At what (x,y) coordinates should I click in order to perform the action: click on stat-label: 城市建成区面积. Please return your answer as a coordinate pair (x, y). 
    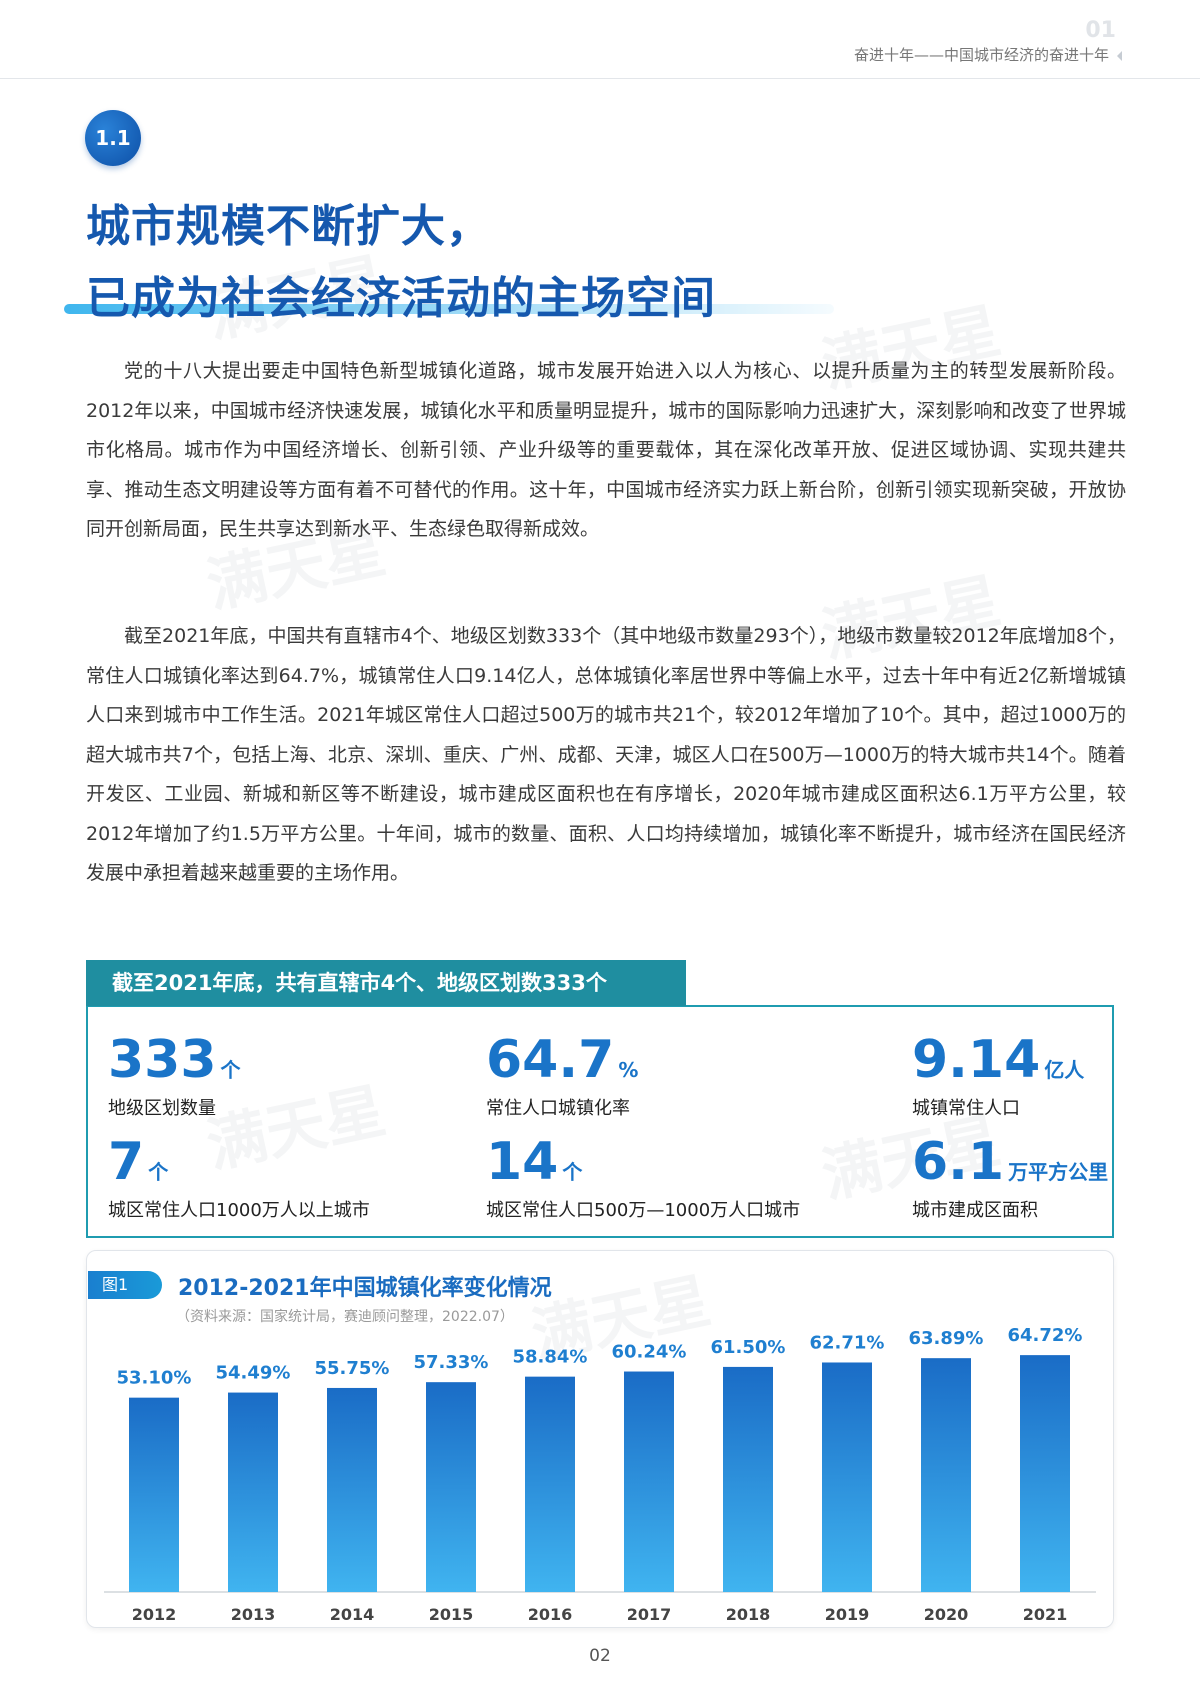
    Looking at the image, I should click on (975, 1210).